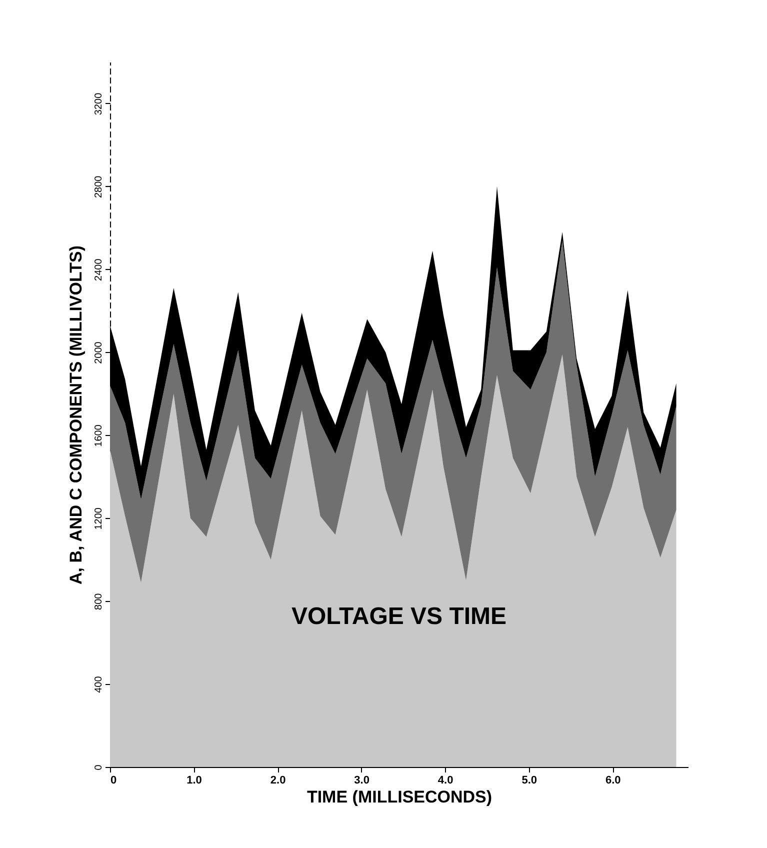 The image size is (767, 848). I want to click on y-tick-label: 2800, so click(99, 186).